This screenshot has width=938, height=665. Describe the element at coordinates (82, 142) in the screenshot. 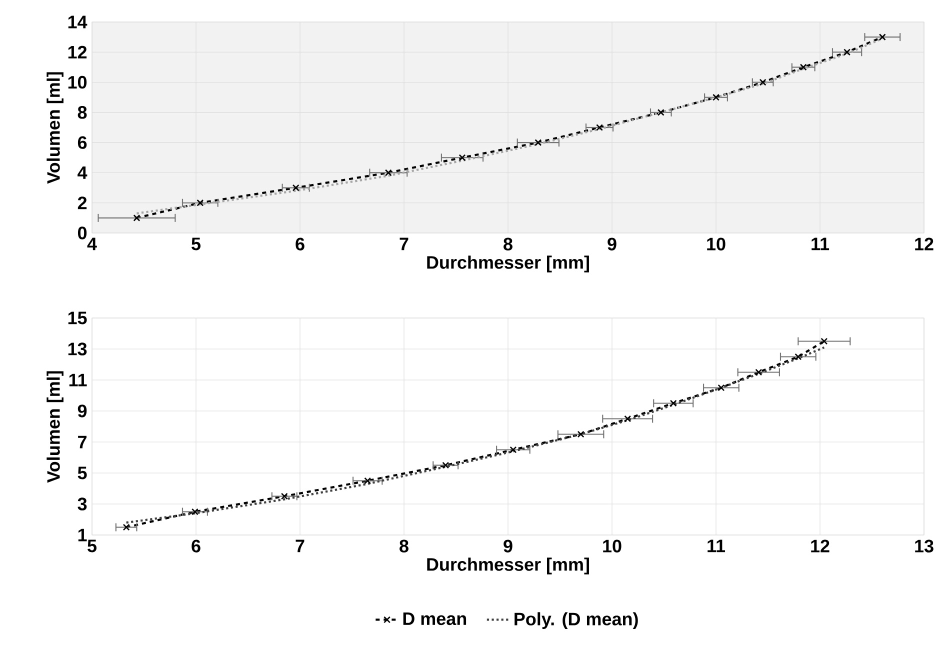

I see `y-tick-label: 6` at that location.